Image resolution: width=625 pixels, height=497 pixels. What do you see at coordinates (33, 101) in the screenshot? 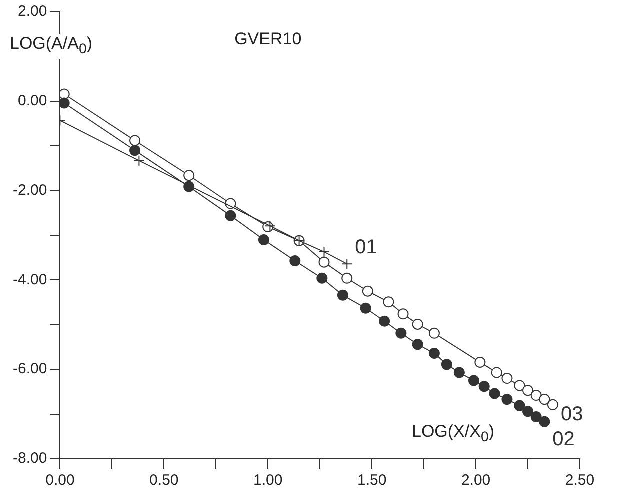
I see `y-tick-label: 0.00` at bounding box center [33, 101].